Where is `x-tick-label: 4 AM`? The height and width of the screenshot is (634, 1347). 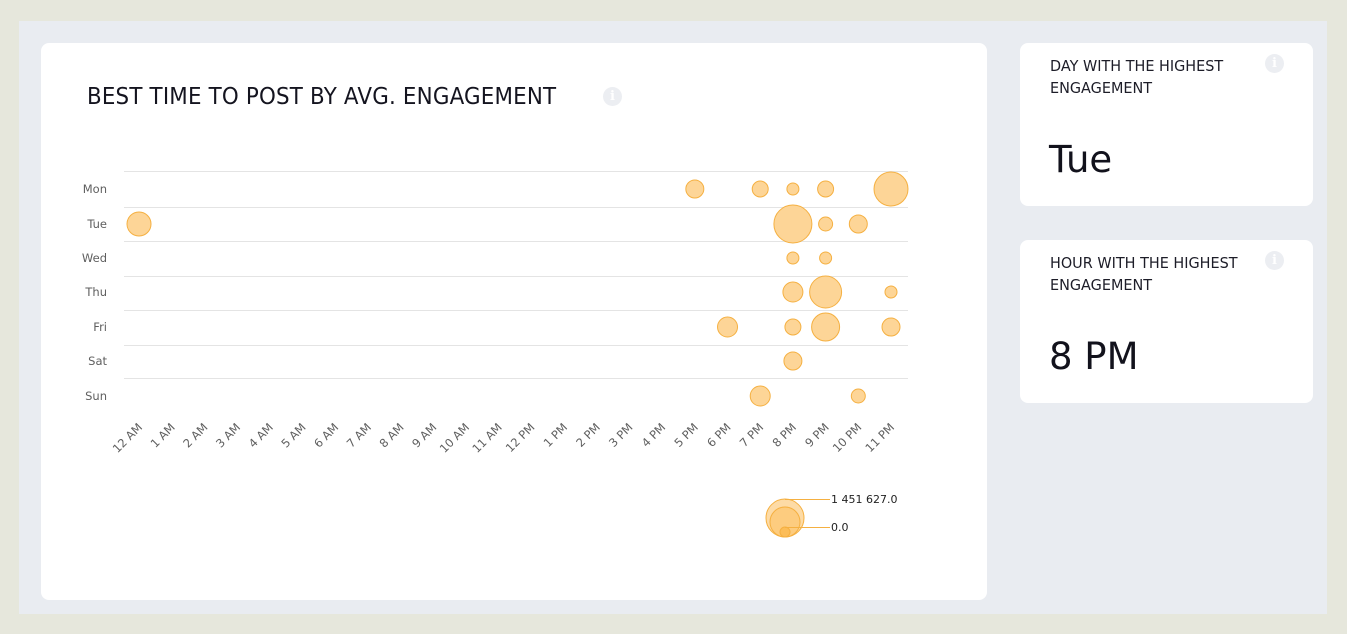
x-tick-label: 4 AM is located at coordinates (261, 435).